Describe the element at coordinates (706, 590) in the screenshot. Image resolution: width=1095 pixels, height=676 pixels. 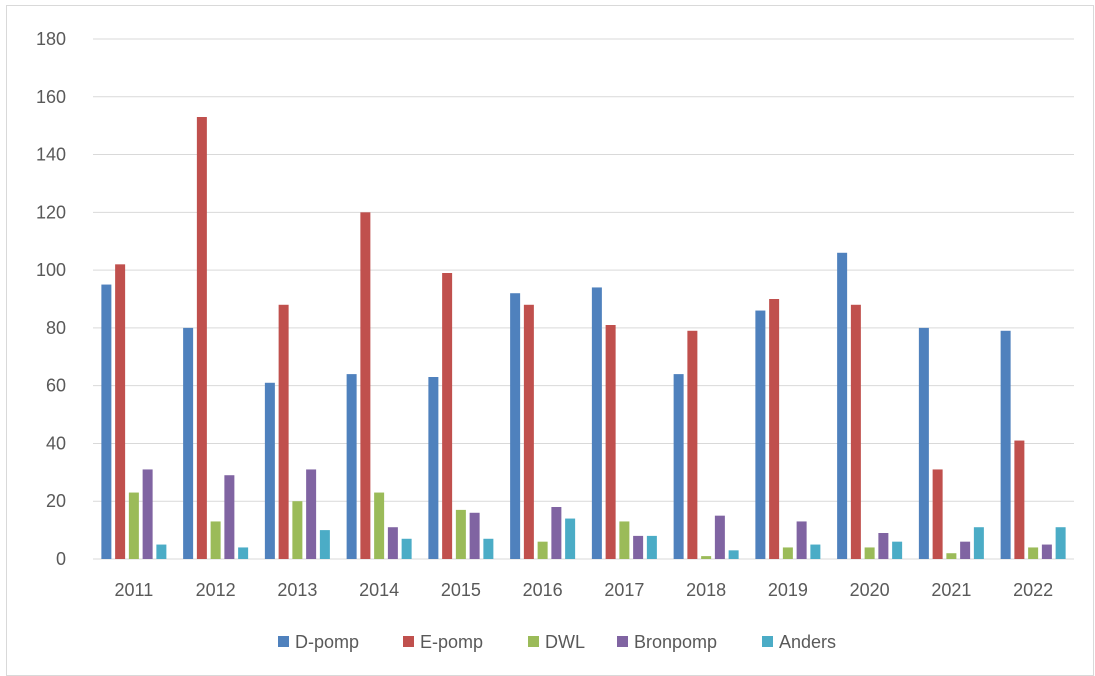
I see `x-tick-label: 2018` at that location.